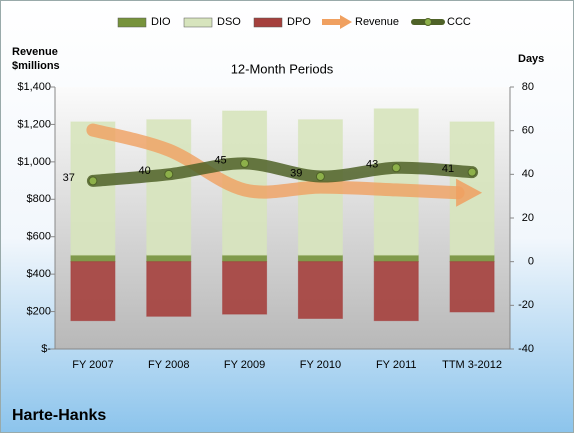 The width and height of the screenshot is (574, 438). Describe the element at coordinates (472, 365) in the screenshot. I see `x-tick-label: TTM 3-2012` at that location.